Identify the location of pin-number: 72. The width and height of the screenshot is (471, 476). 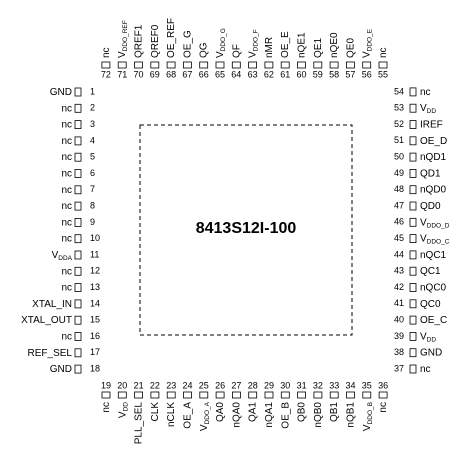
(106, 74).